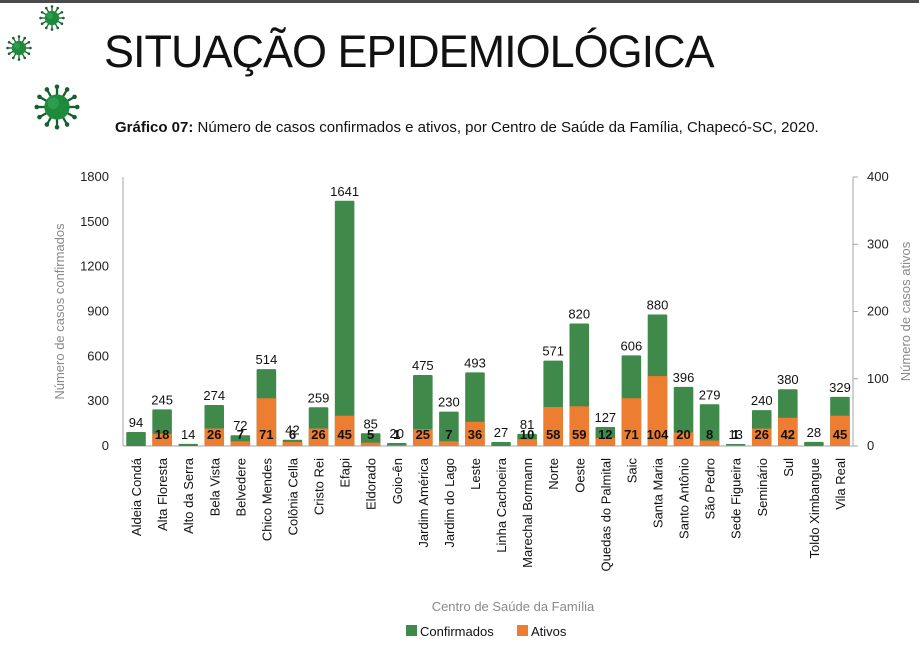 The image size is (919, 648). Describe the element at coordinates (878, 243) in the screenshot. I see `right-tick-label: 300` at that location.